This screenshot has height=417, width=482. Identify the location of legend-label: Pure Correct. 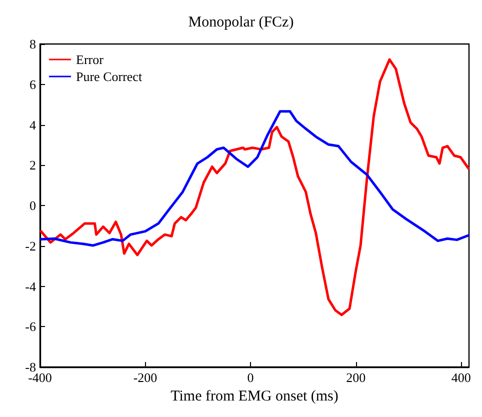
(109, 76).